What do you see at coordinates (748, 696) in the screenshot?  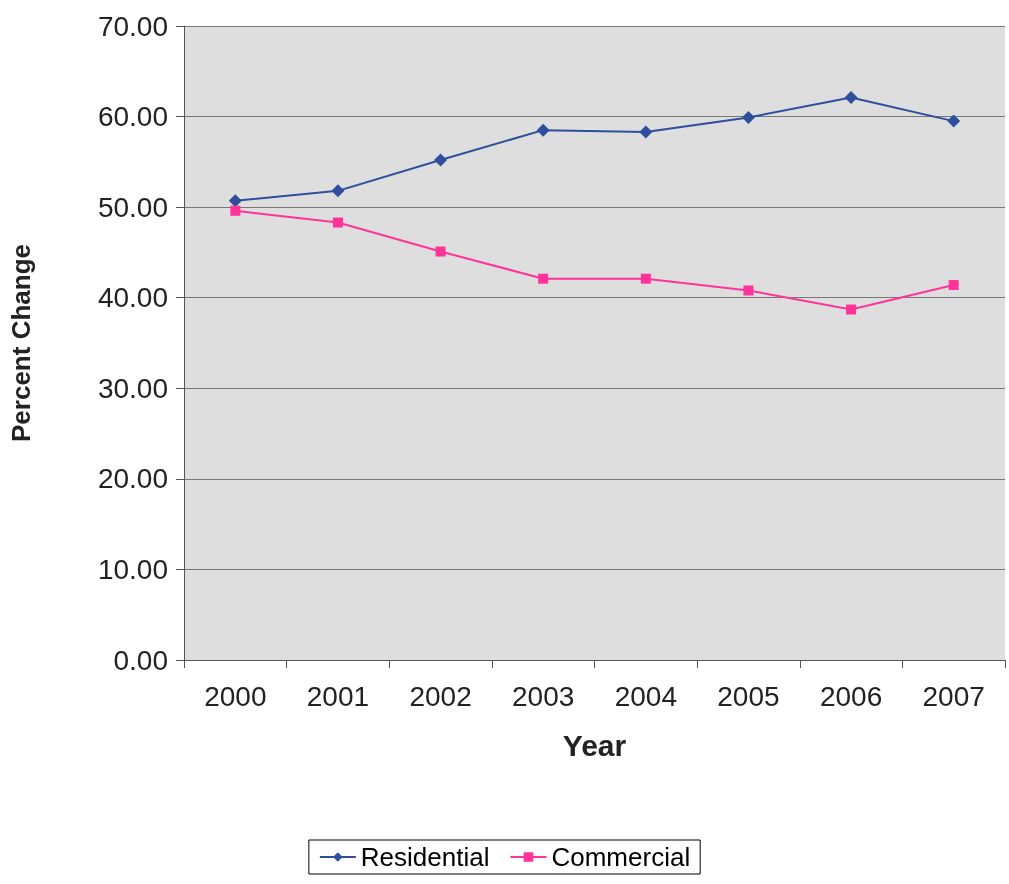 I see `x-tick-label: 2005` at bounding box center [748, 696].